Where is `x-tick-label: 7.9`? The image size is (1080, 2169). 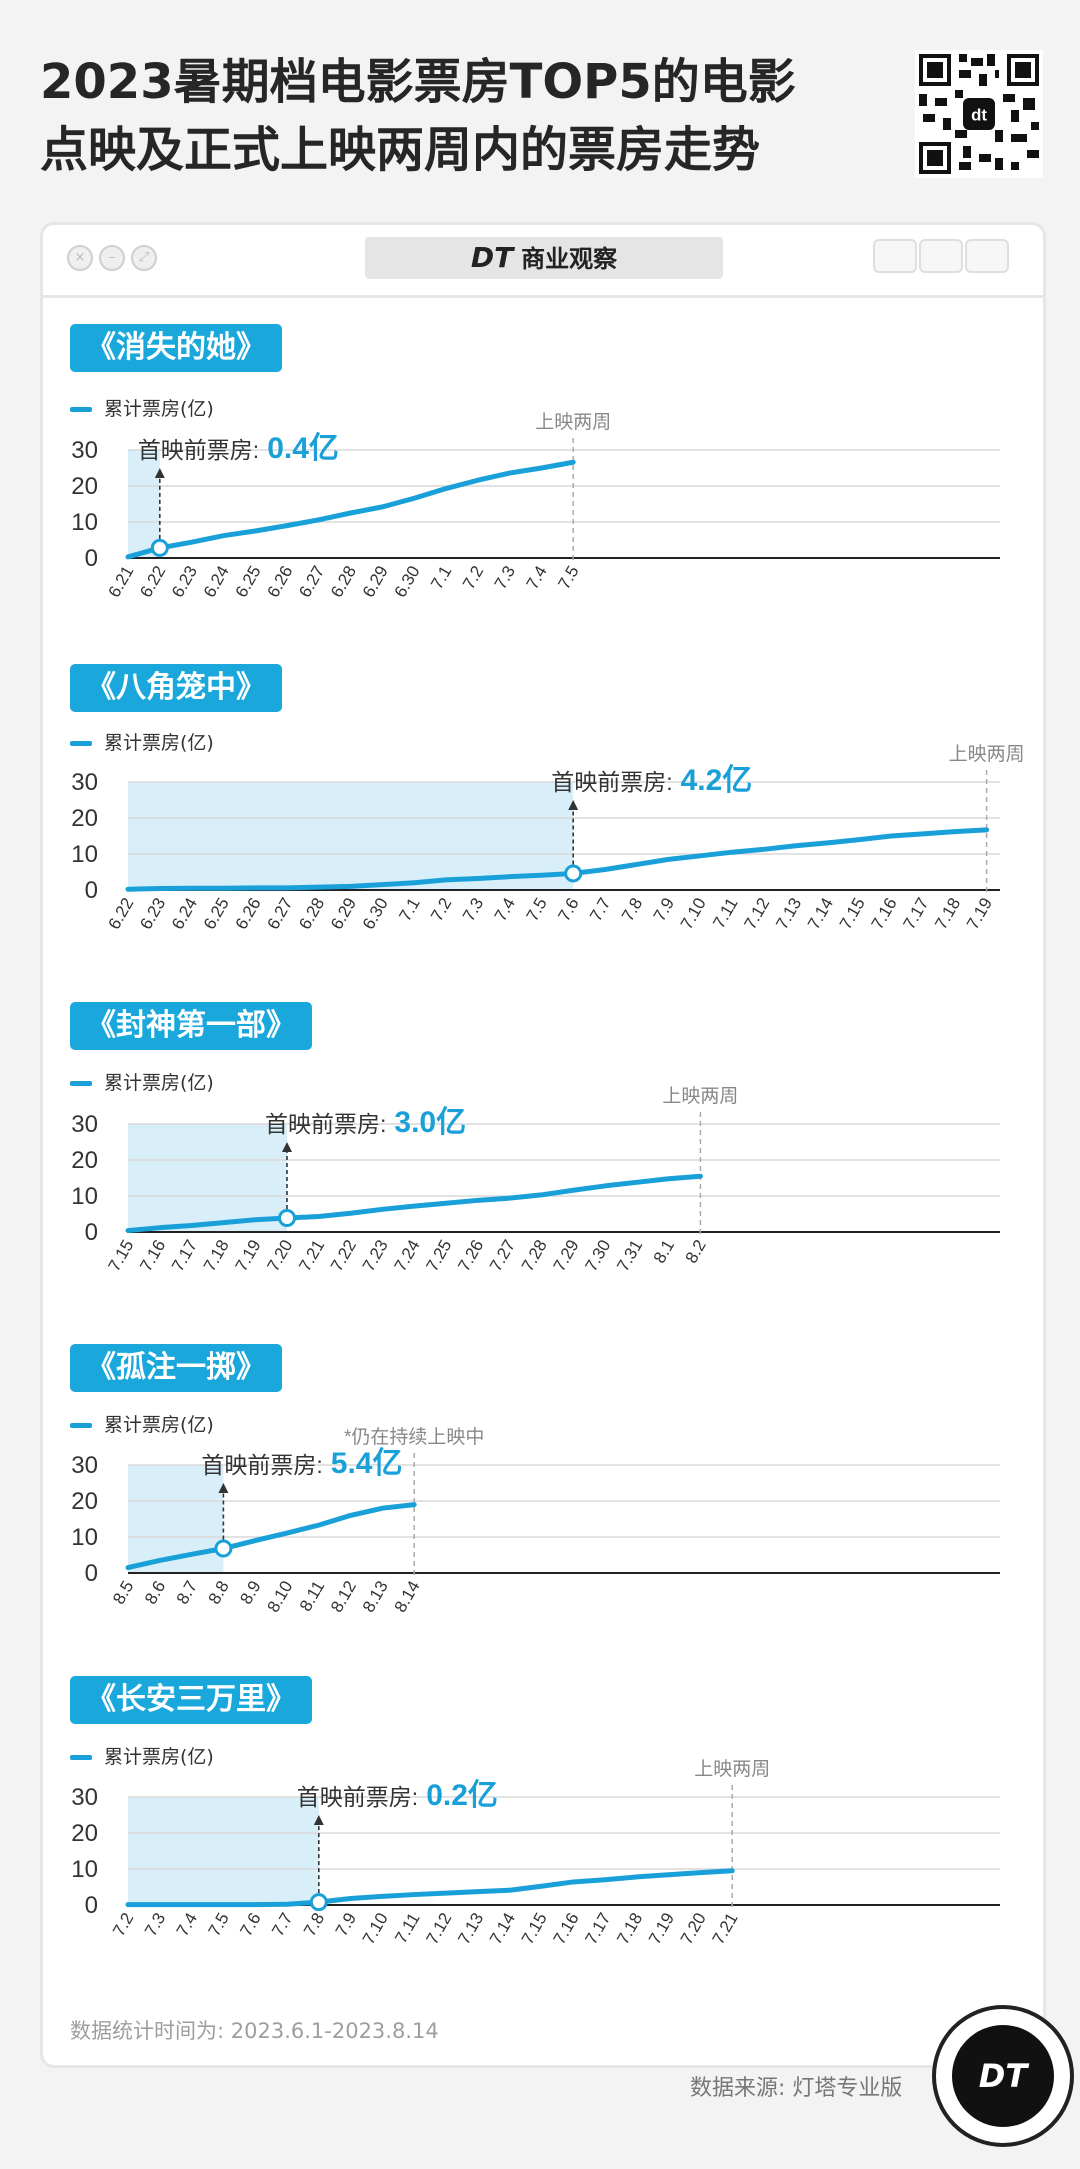
x-tick-label: 7.9 is located at coordinates (664, 910).